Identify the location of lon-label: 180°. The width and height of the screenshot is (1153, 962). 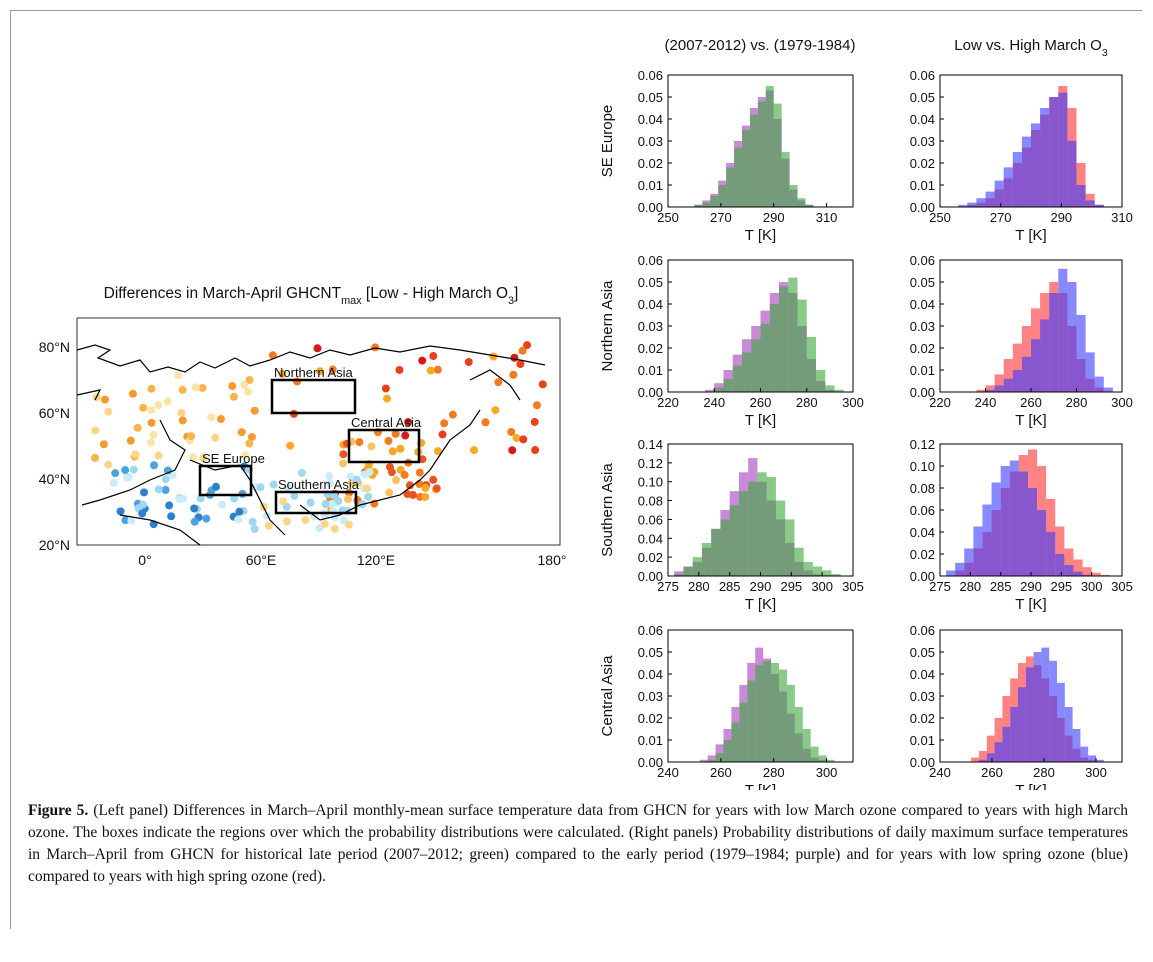
(552, 560).